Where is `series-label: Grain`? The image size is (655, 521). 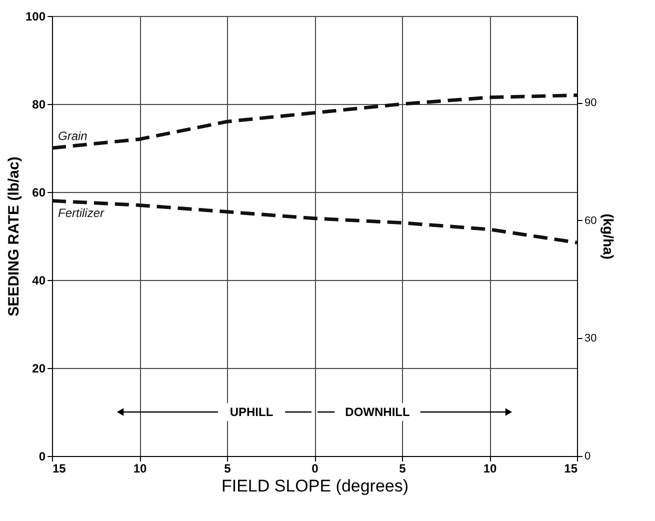
series-label: Grain is located at coordinates (73, 136).